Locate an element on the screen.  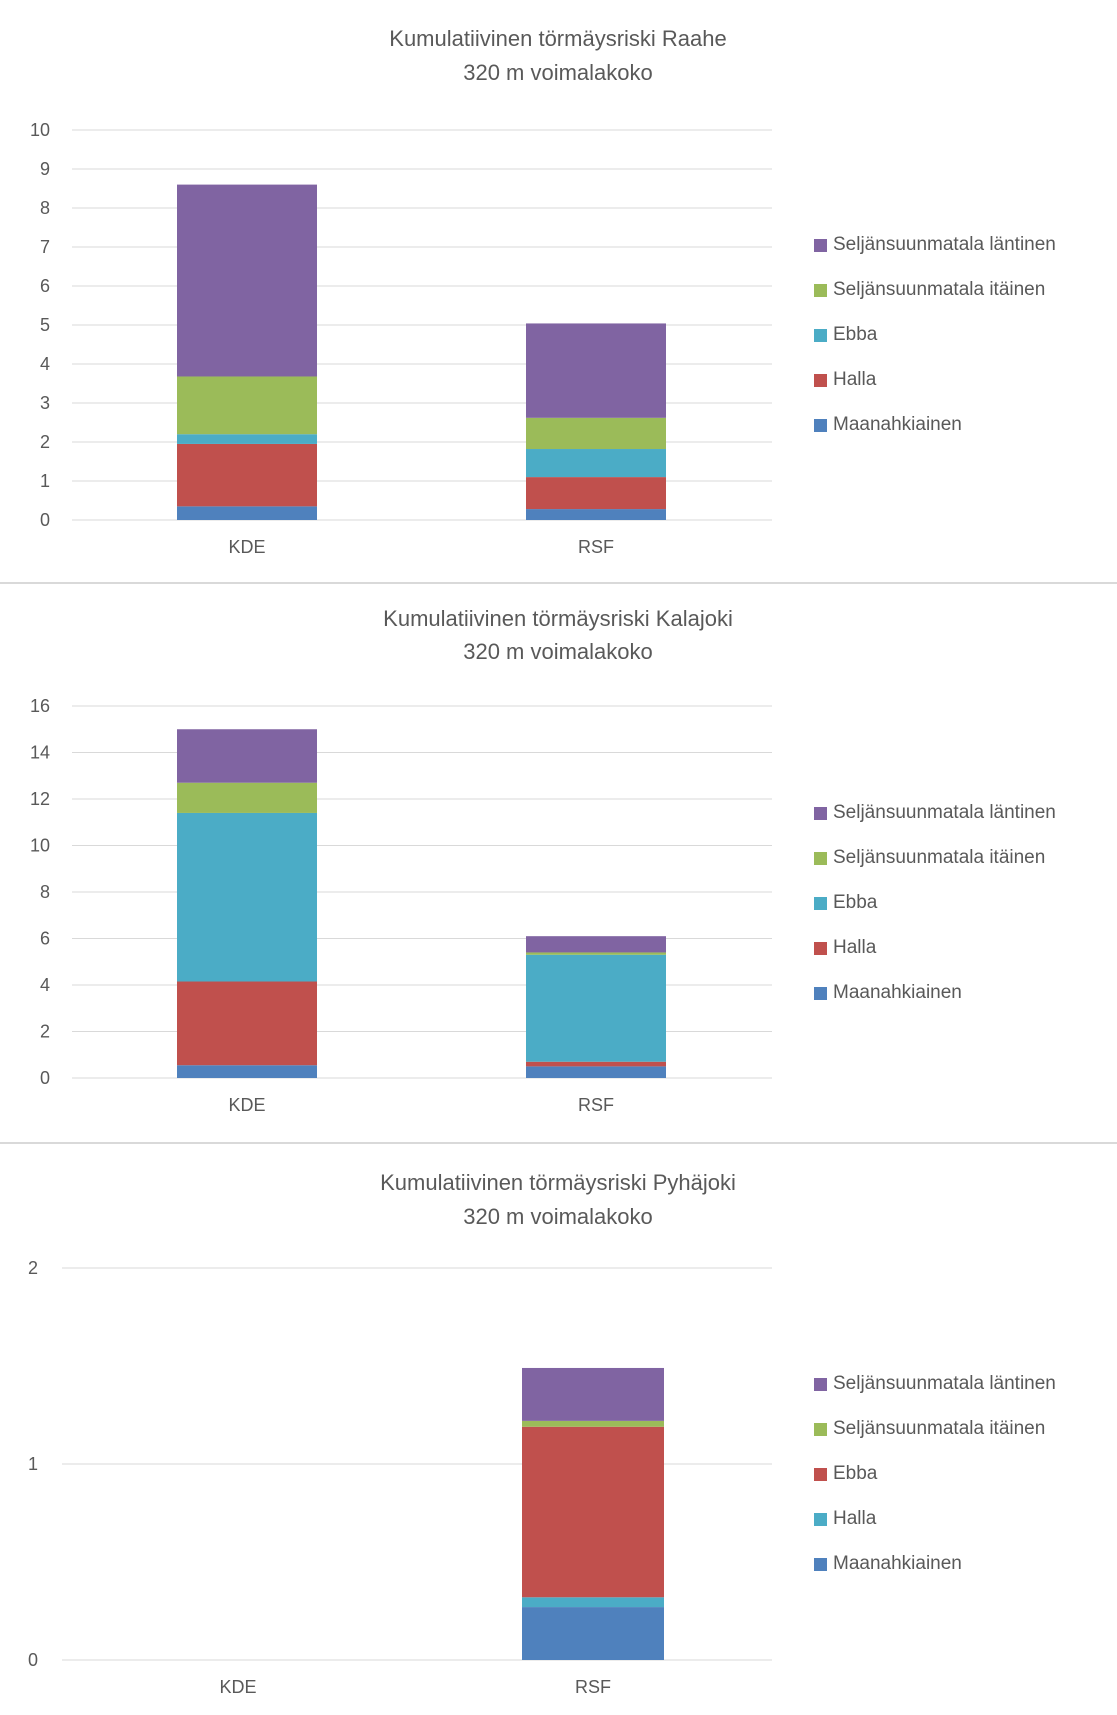
chart-title: Kumulatiivinen törmäysriski Pyhäjoki is located at coordinates (558, 1182).